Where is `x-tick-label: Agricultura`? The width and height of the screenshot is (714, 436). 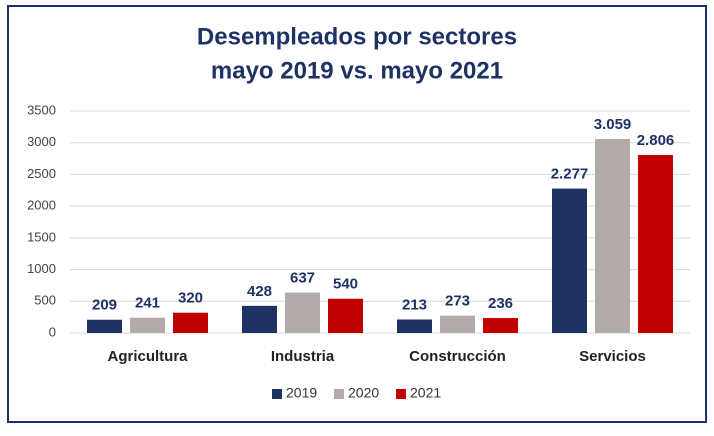
x-tick-label: Agricultura is located at coordinates (147, 356).